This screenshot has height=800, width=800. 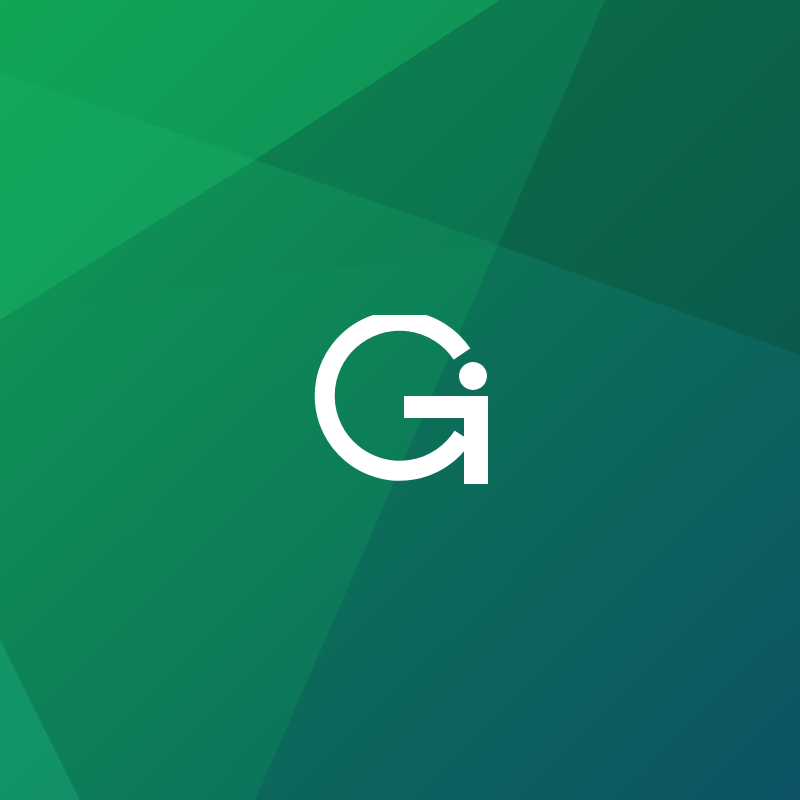 What do you see at coordinates (430, 122) in the screenshot?
I see `facet-upper-mid` at bounding box center [430, 122].